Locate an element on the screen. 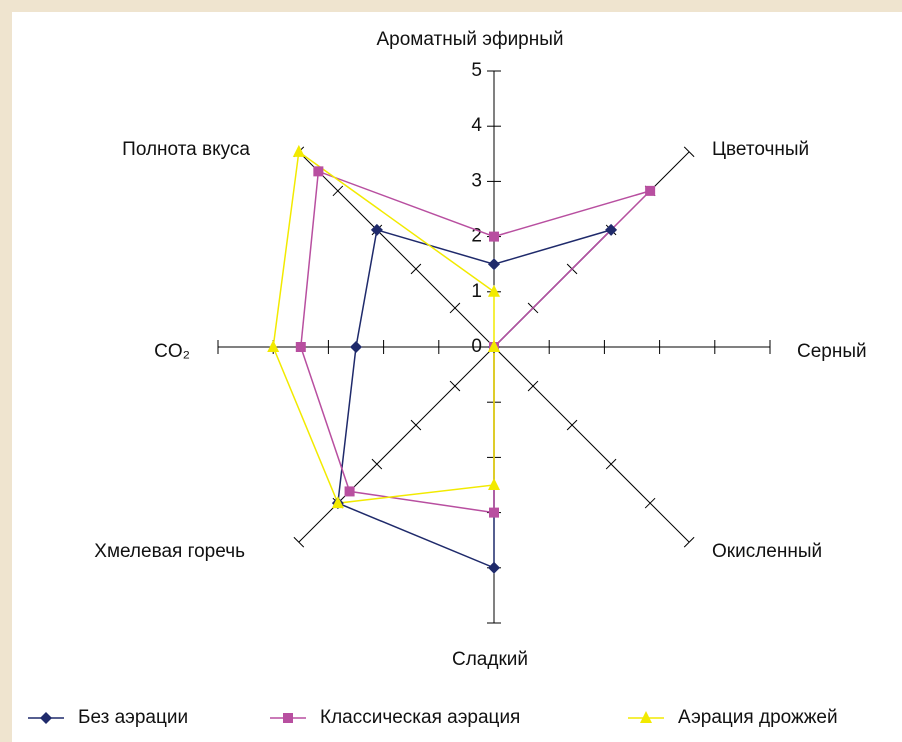  axis-label: Цветочный is located at coordinates (760, 149).